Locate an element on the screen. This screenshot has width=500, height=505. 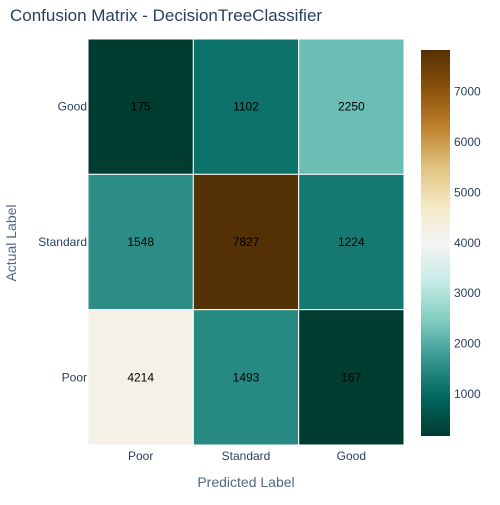
colorbar-tick-label: 4000 is located at coordinates (467, 243).